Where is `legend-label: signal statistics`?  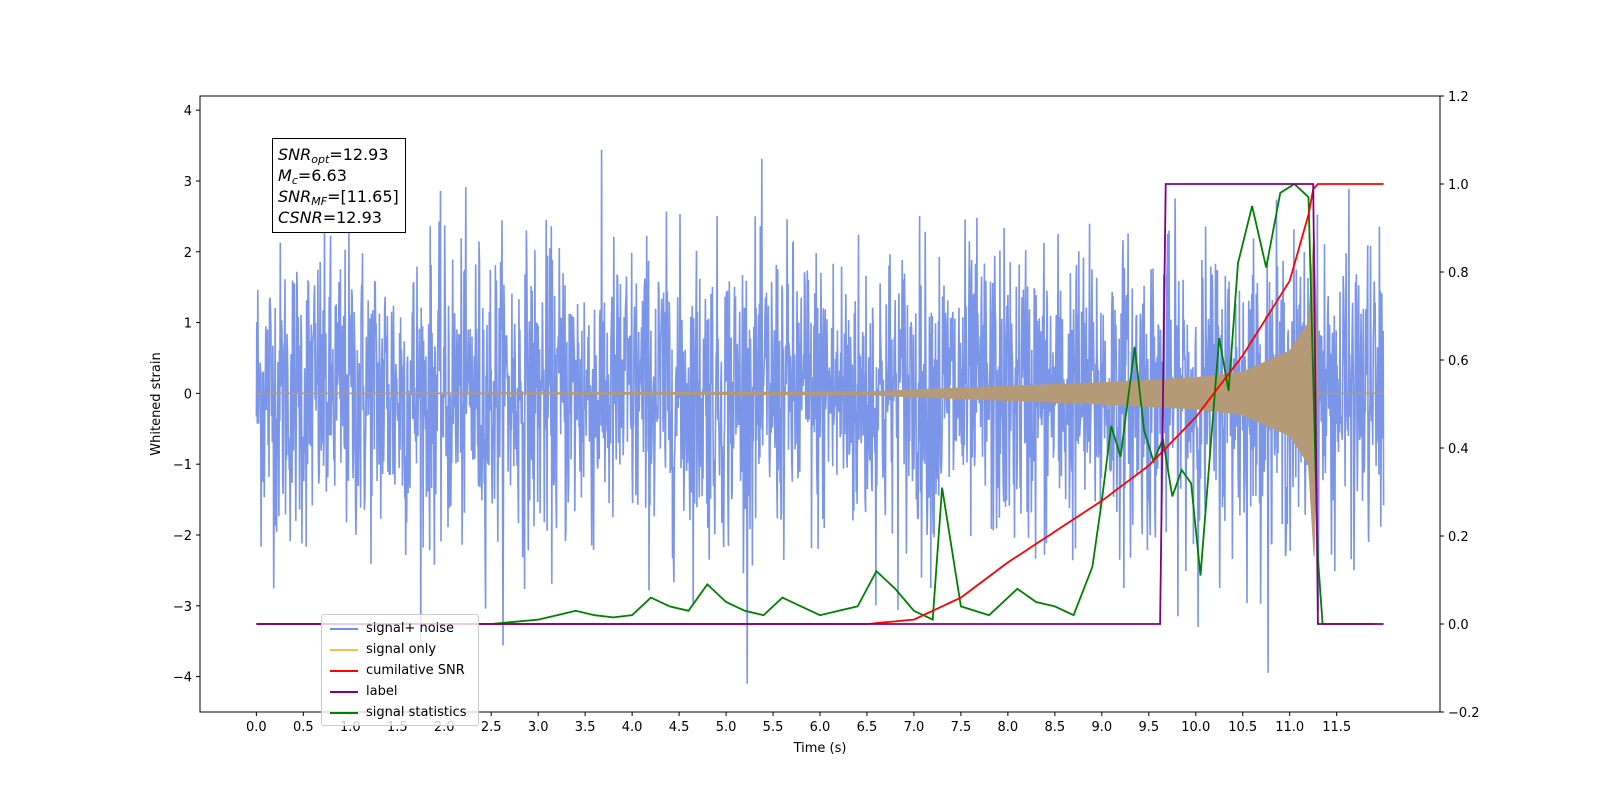 legend-label: signal statistics is located at coordinates (416, 712).